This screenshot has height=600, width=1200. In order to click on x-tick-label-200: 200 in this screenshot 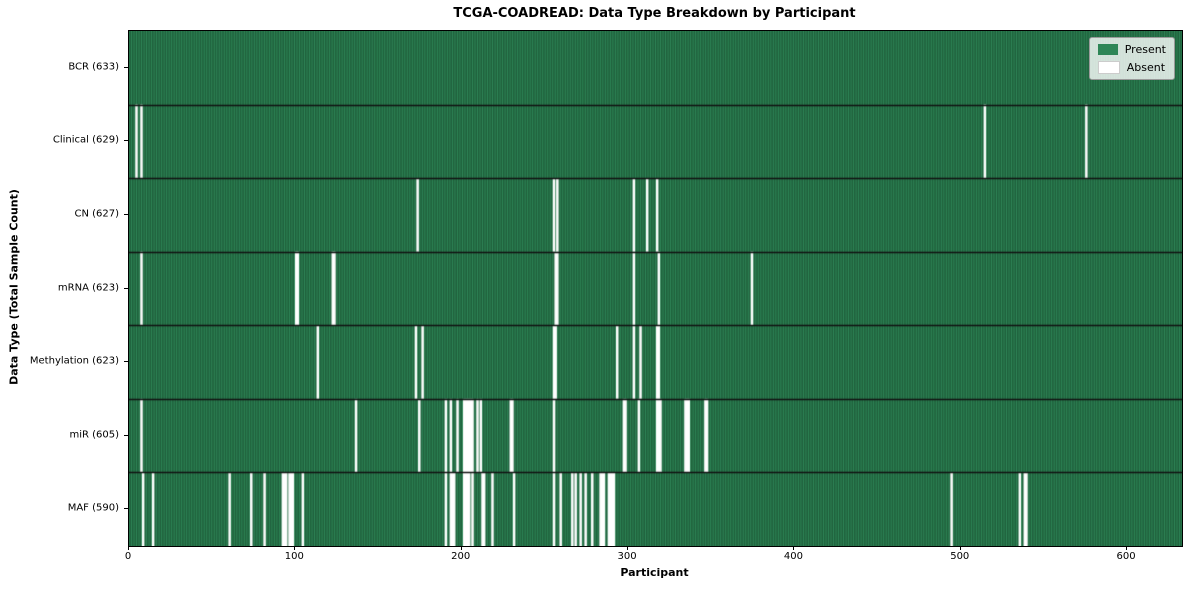, I will do `click(461, 556)`.